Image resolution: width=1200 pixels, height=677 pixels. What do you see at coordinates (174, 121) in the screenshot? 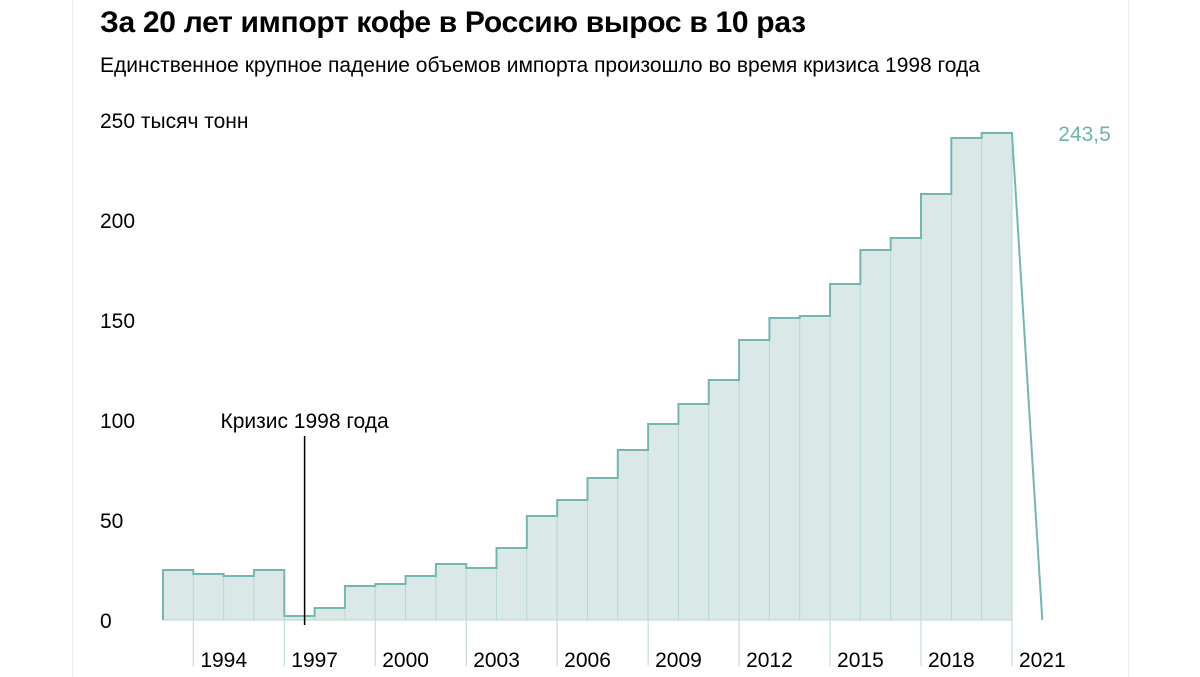
I see `y-tick-label: 250 тысяч тонн` at bounding box center [174, 121].